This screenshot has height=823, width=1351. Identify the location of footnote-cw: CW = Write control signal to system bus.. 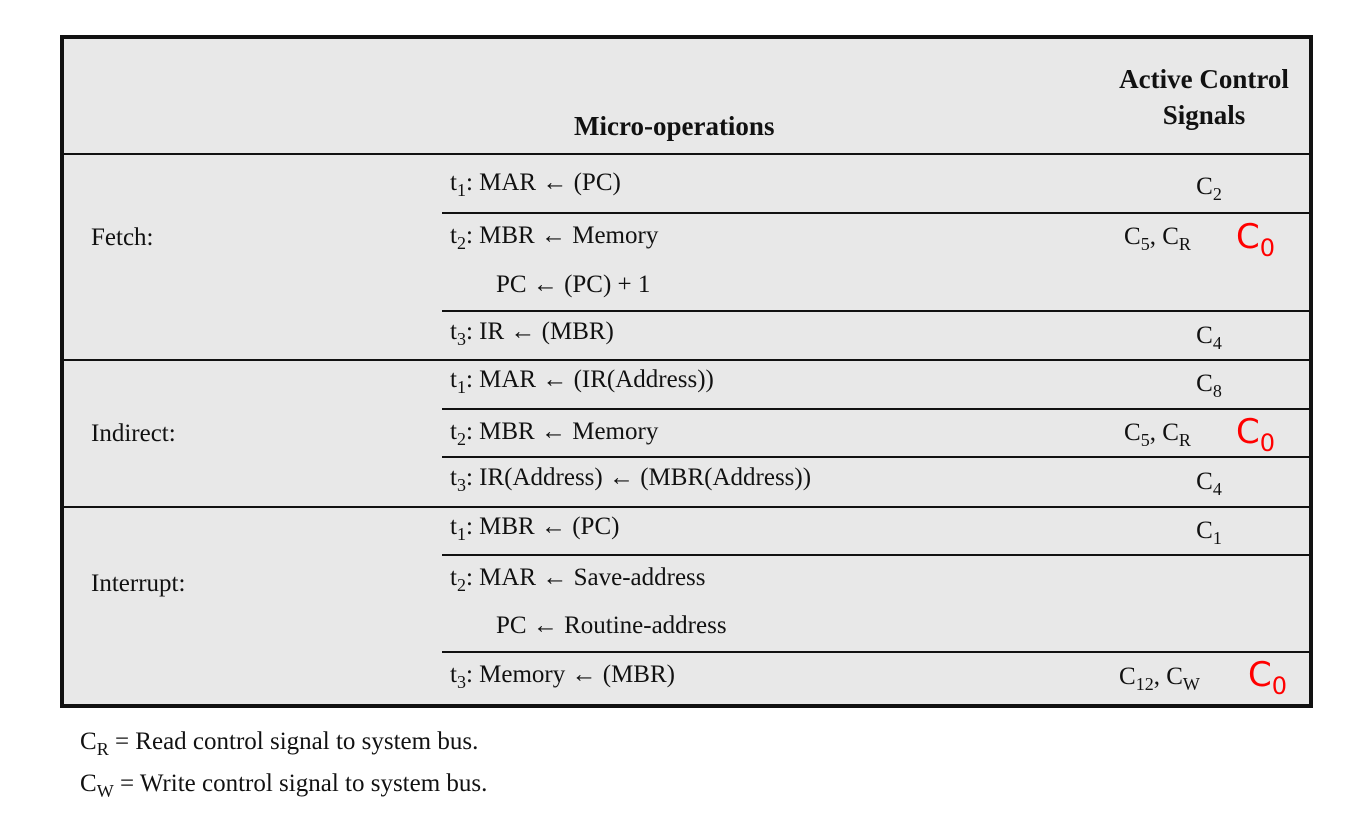
(283, 786).